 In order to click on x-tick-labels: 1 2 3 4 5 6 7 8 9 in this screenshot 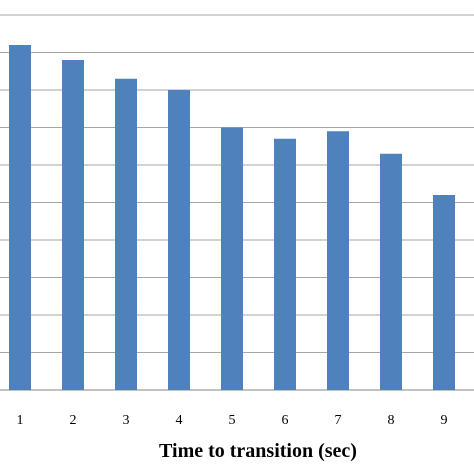, I will do `click(232, 420)`.